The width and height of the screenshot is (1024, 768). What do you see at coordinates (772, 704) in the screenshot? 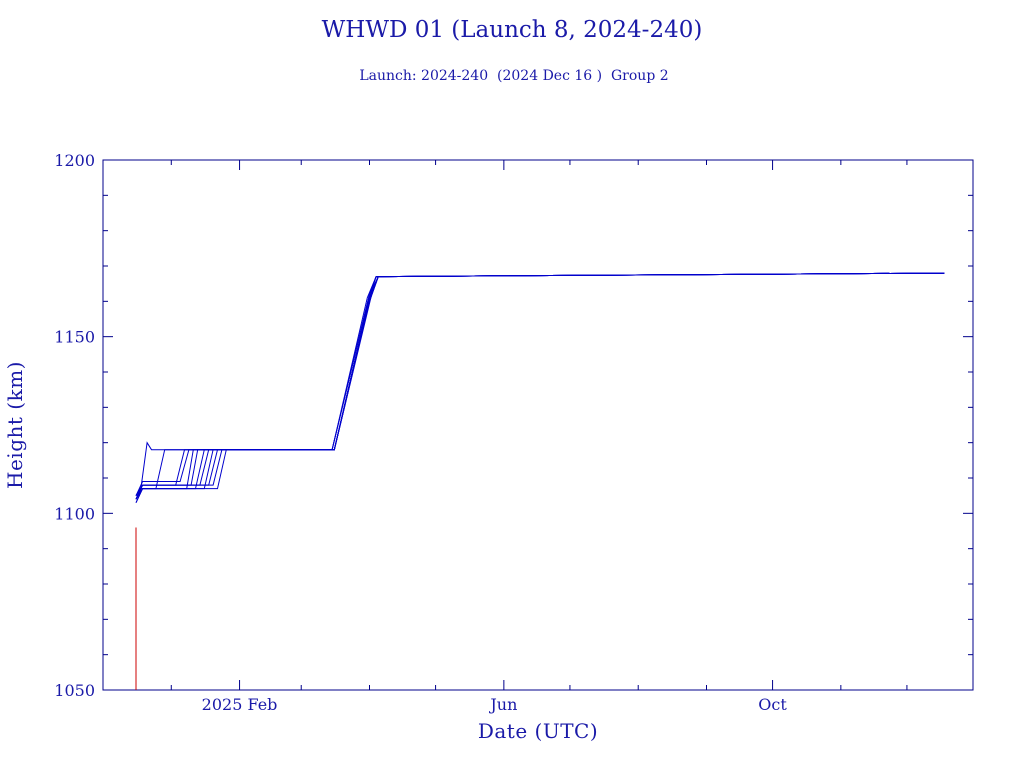
I see `x-tick-label: Oct` at bounding box center [772, 704].